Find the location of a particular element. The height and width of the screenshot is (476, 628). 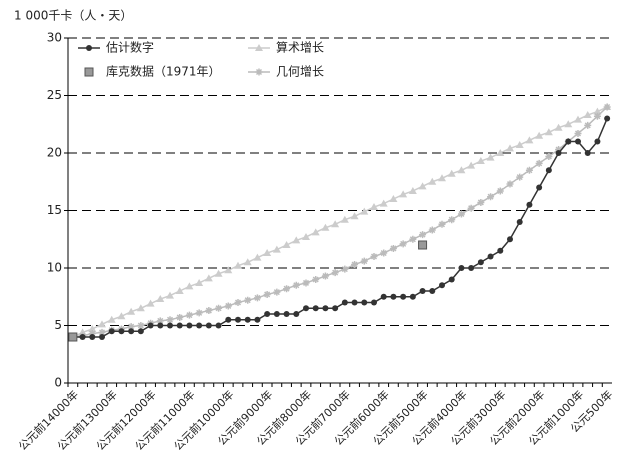

legend-entry: 算术增长 is located at coordinates (286, 47).